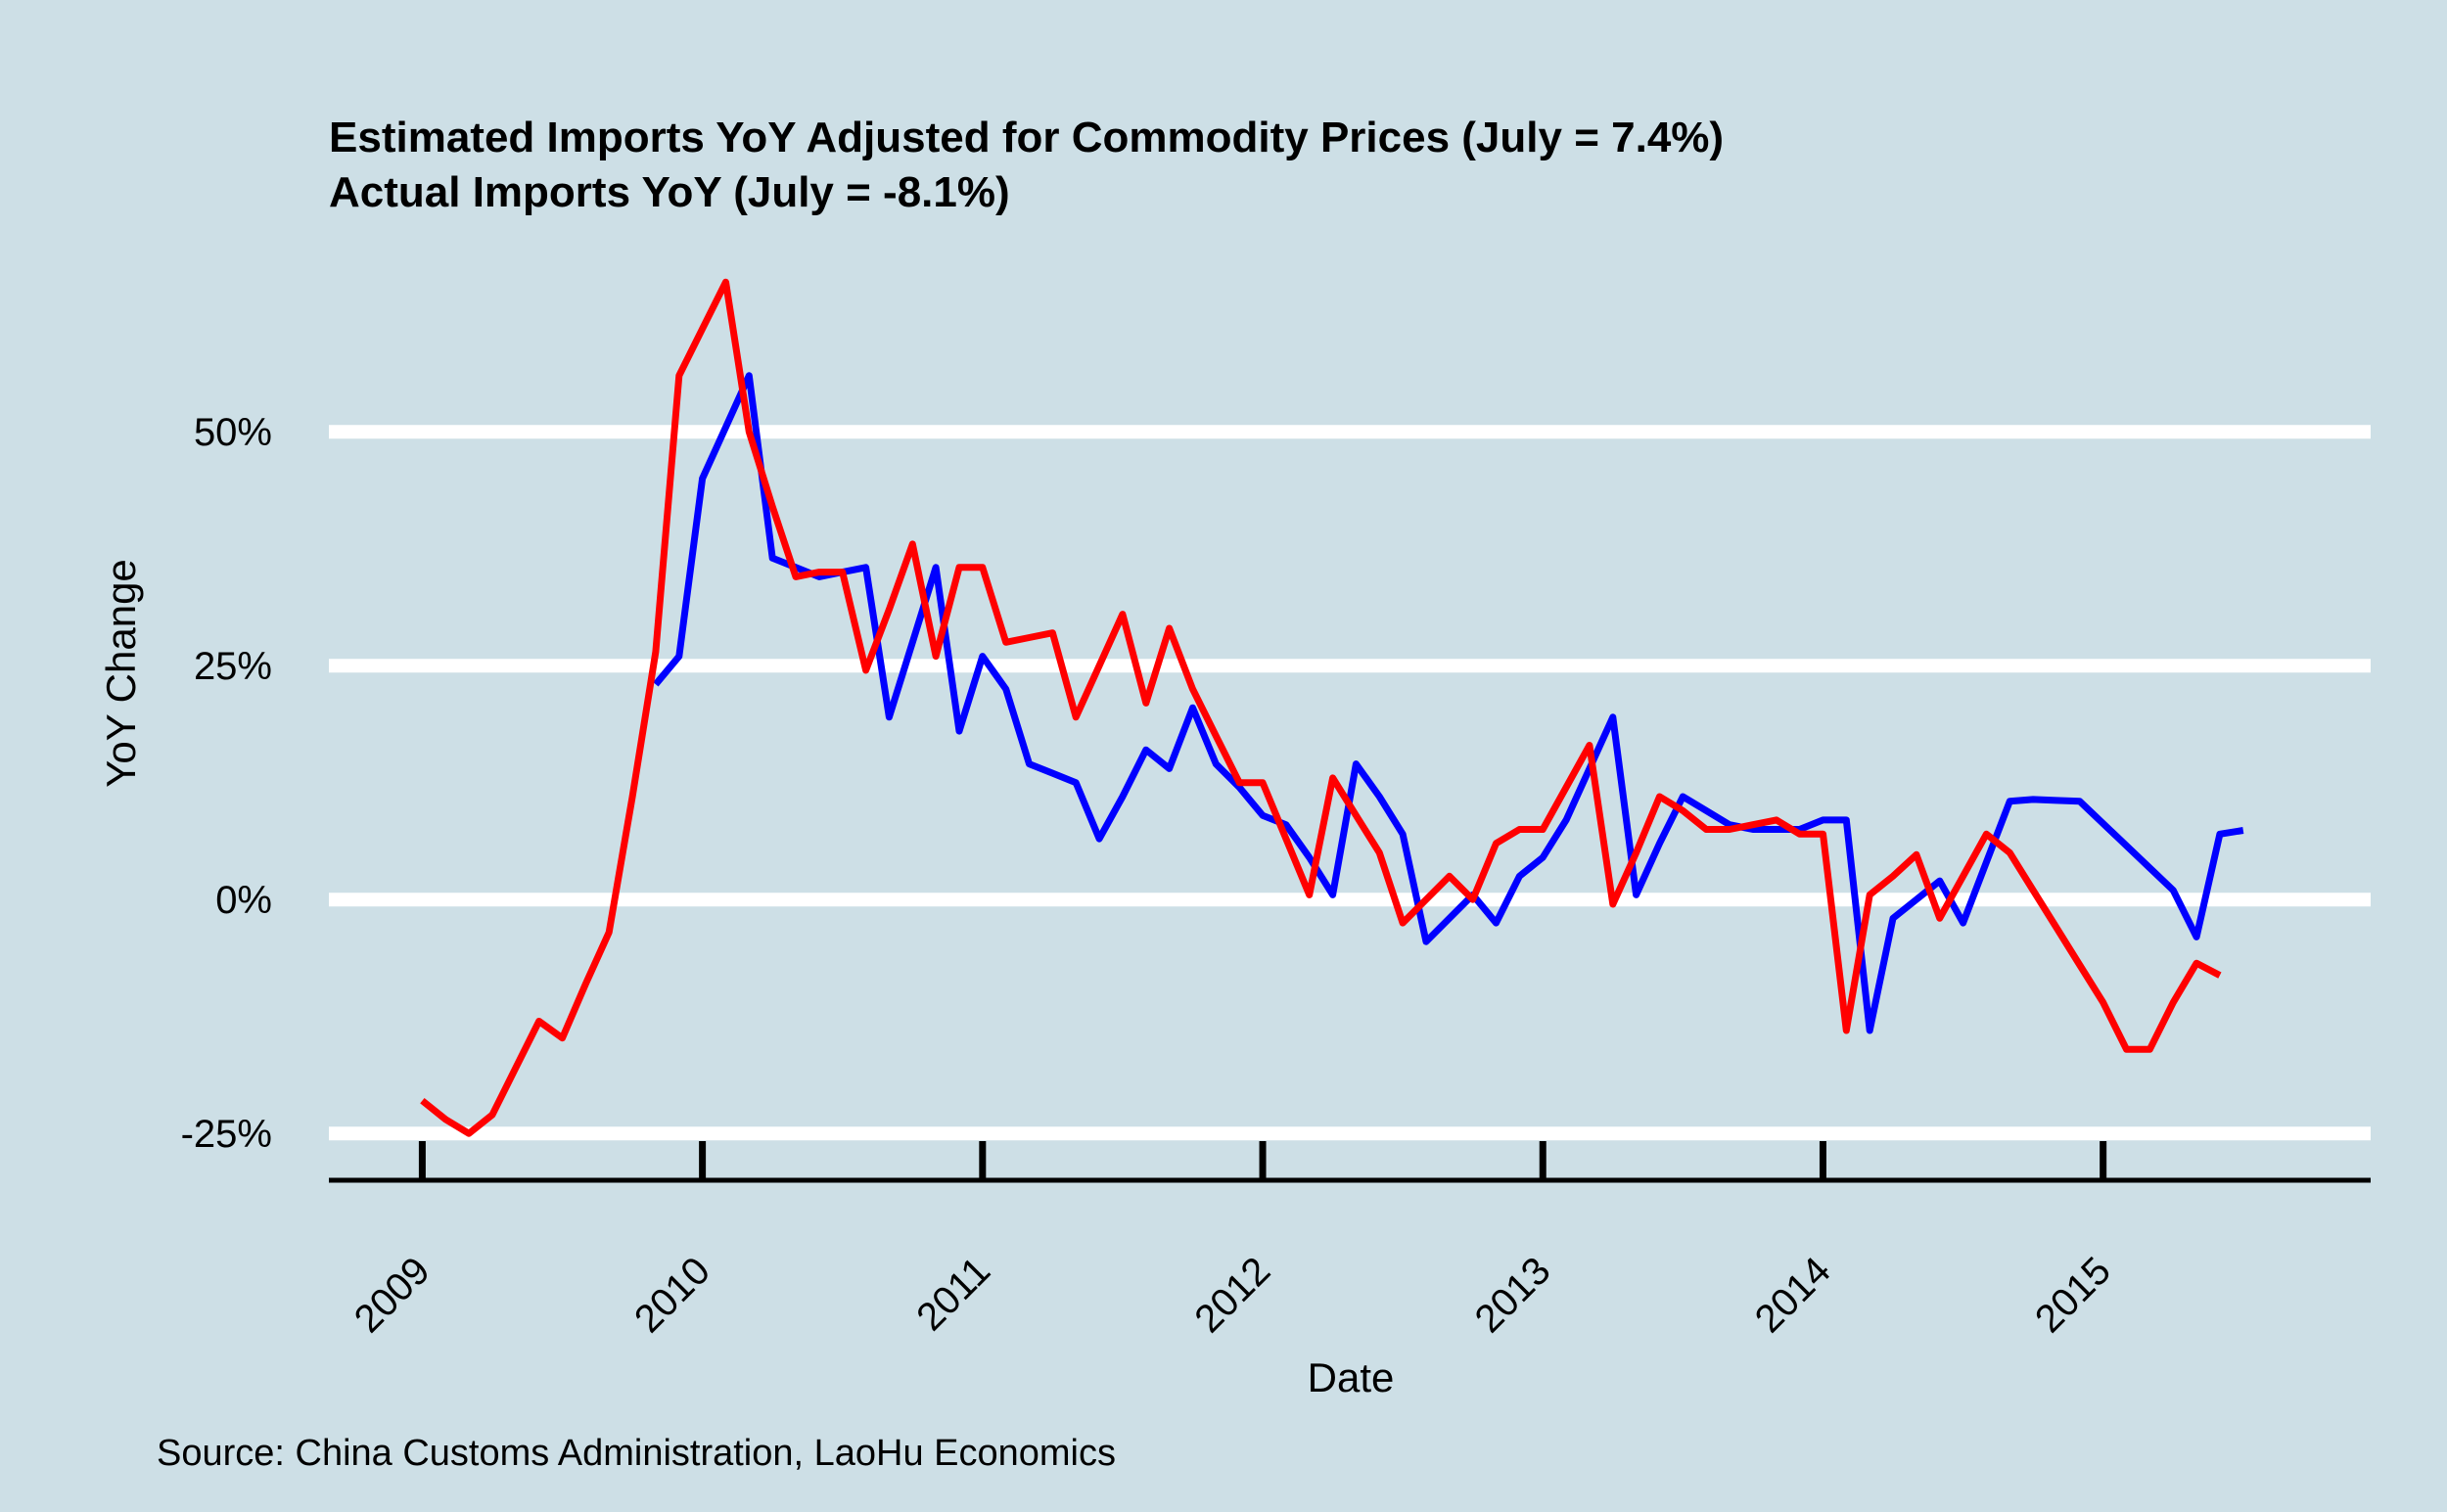 This screenshot has height=1512, width=2447. What do you see at coordinates (233, 666) in the screenshot?
I see `y-tick-label: 25%` at bounding box center [233, 666].